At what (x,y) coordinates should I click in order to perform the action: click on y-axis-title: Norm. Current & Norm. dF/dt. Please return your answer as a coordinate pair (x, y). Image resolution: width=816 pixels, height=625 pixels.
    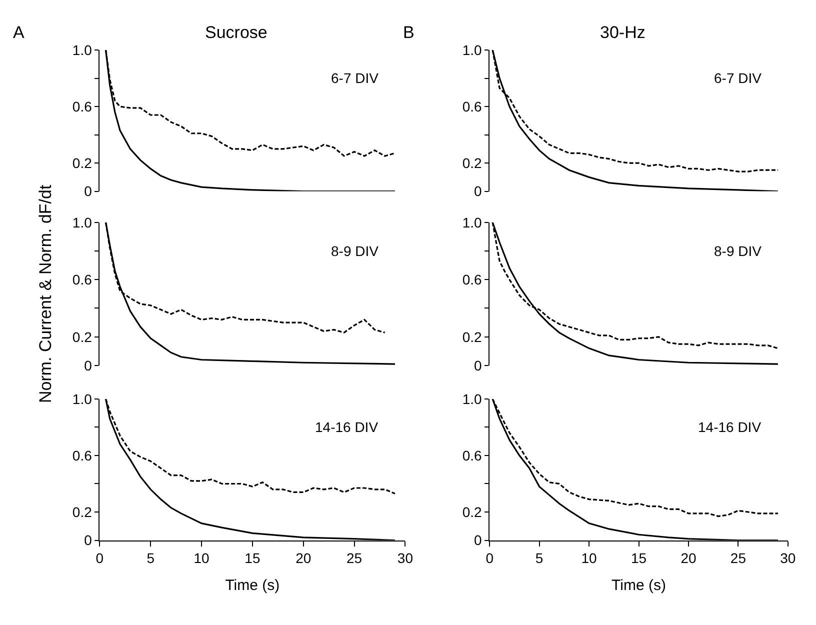
    Looking at the image, I should click on (45, 294).